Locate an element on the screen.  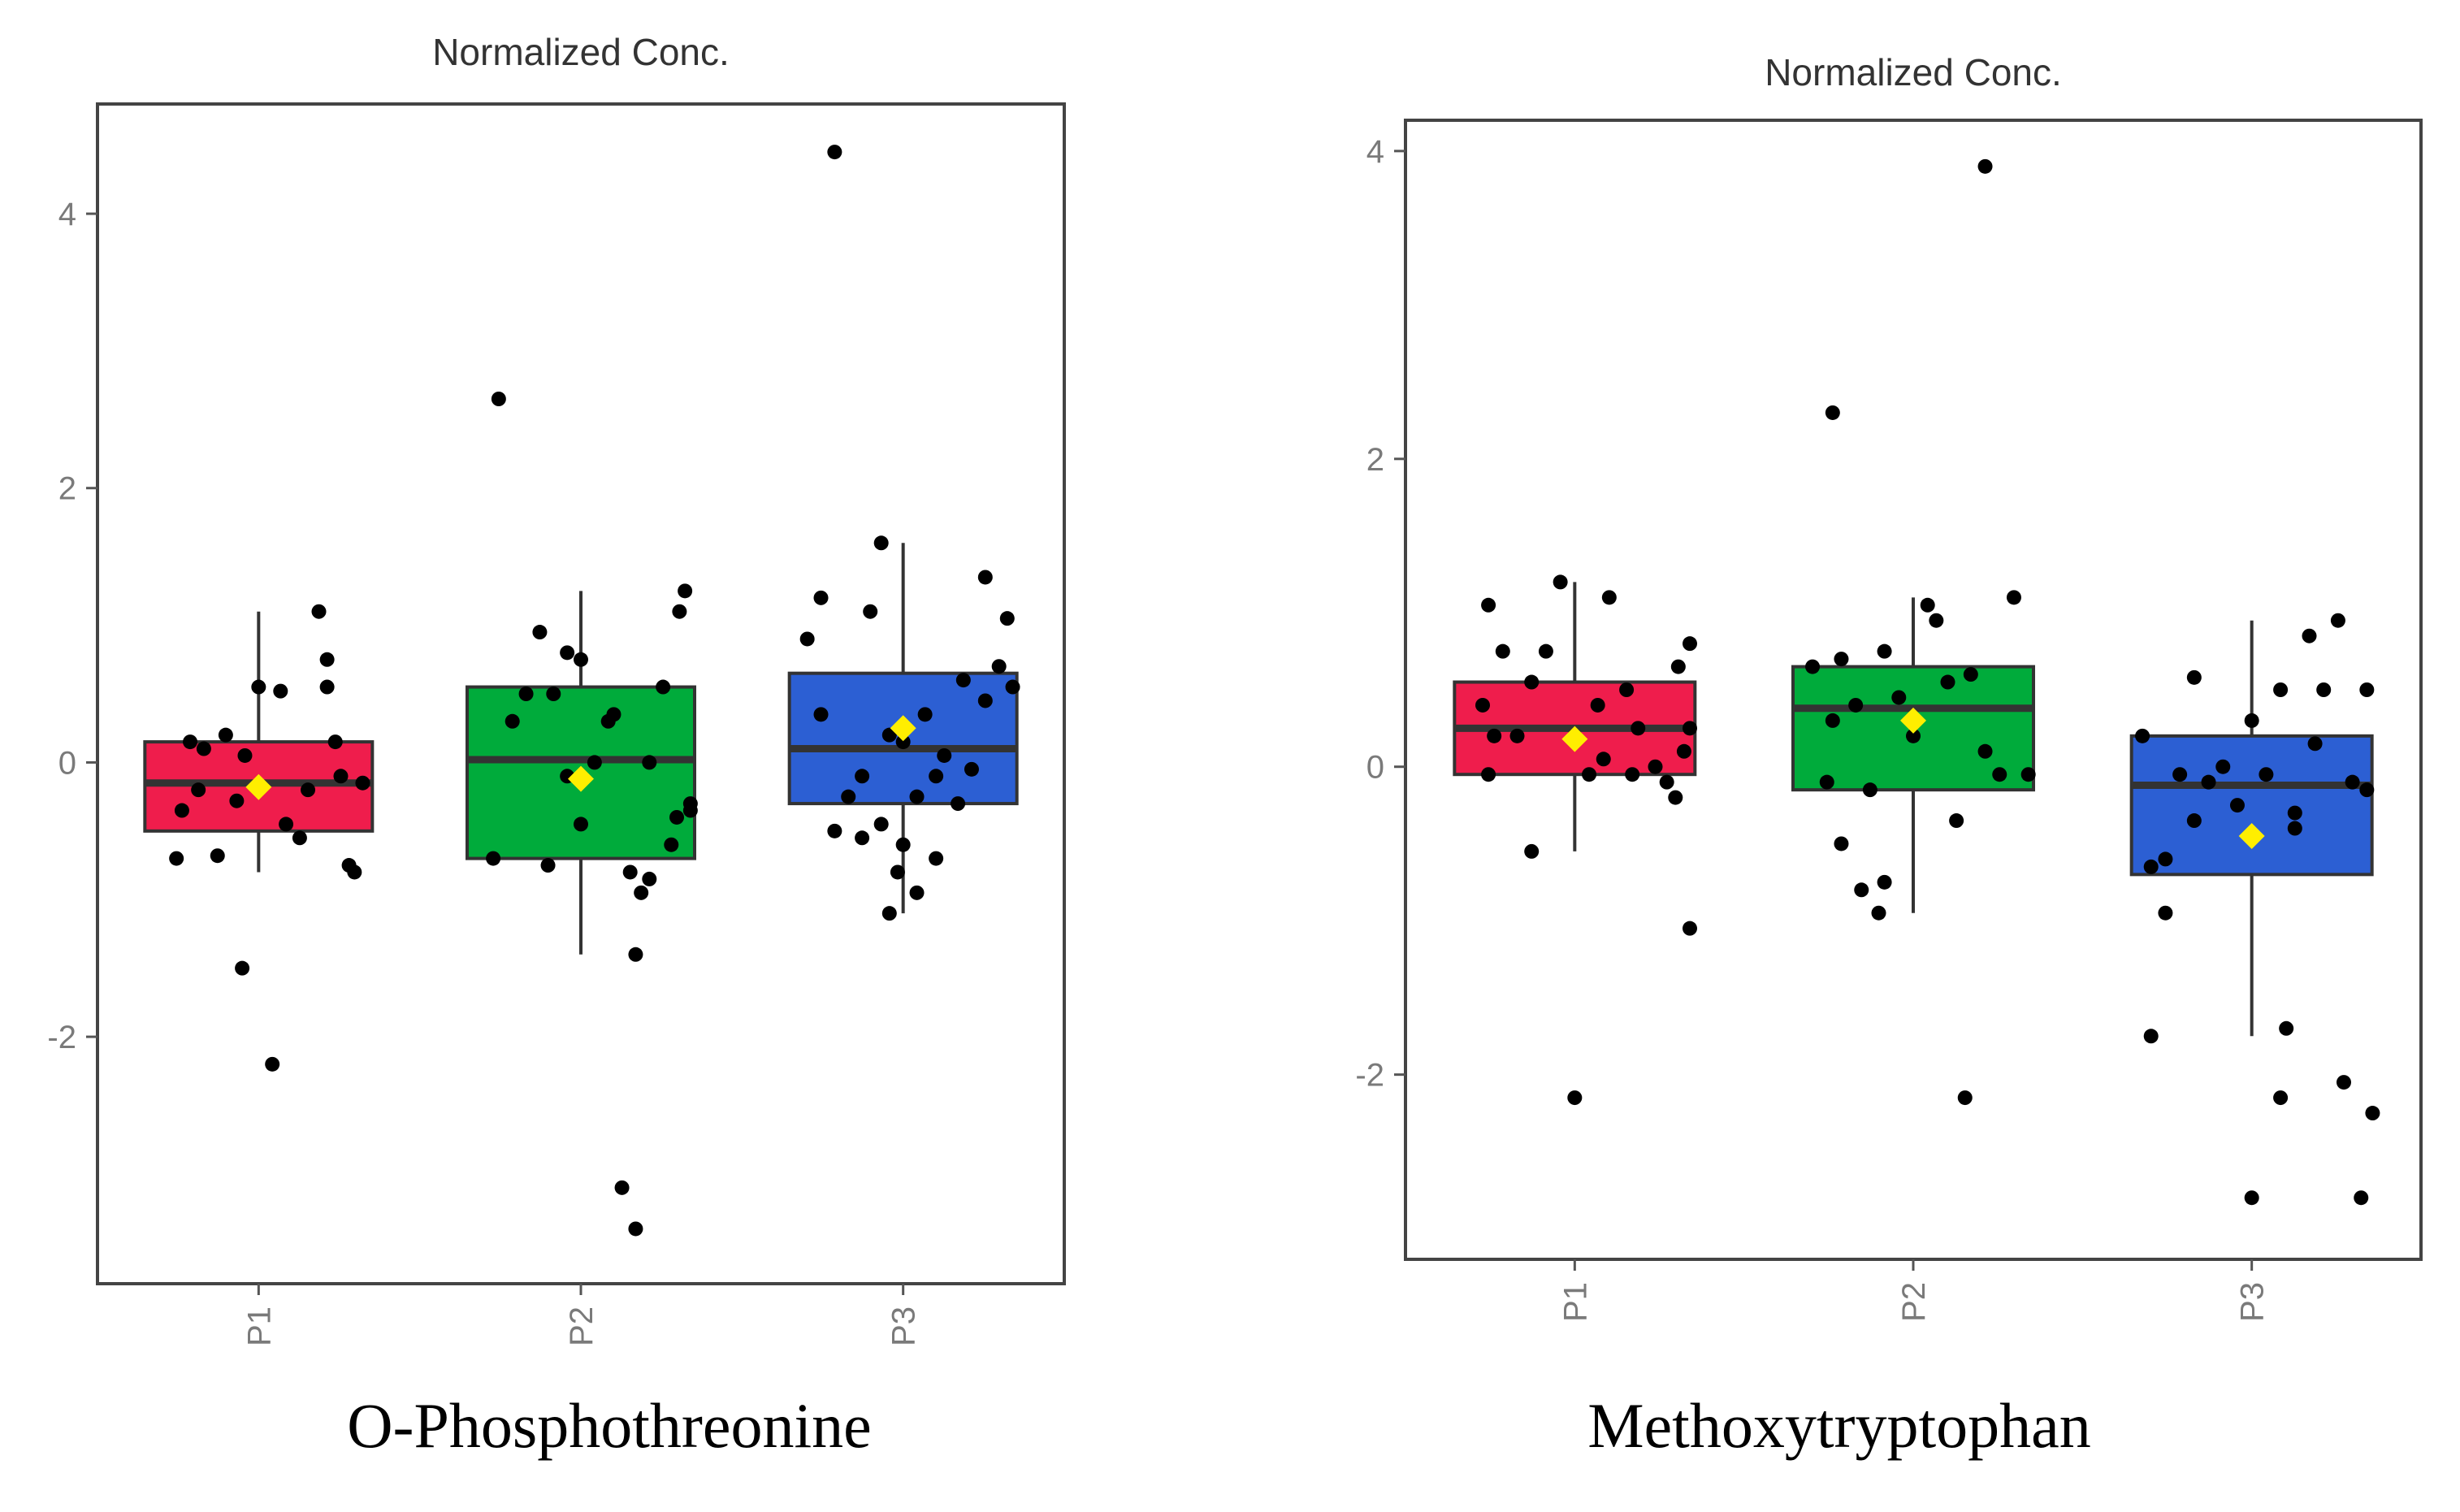
y-tick-label: -2 is located at coordinates (1369, 1076).